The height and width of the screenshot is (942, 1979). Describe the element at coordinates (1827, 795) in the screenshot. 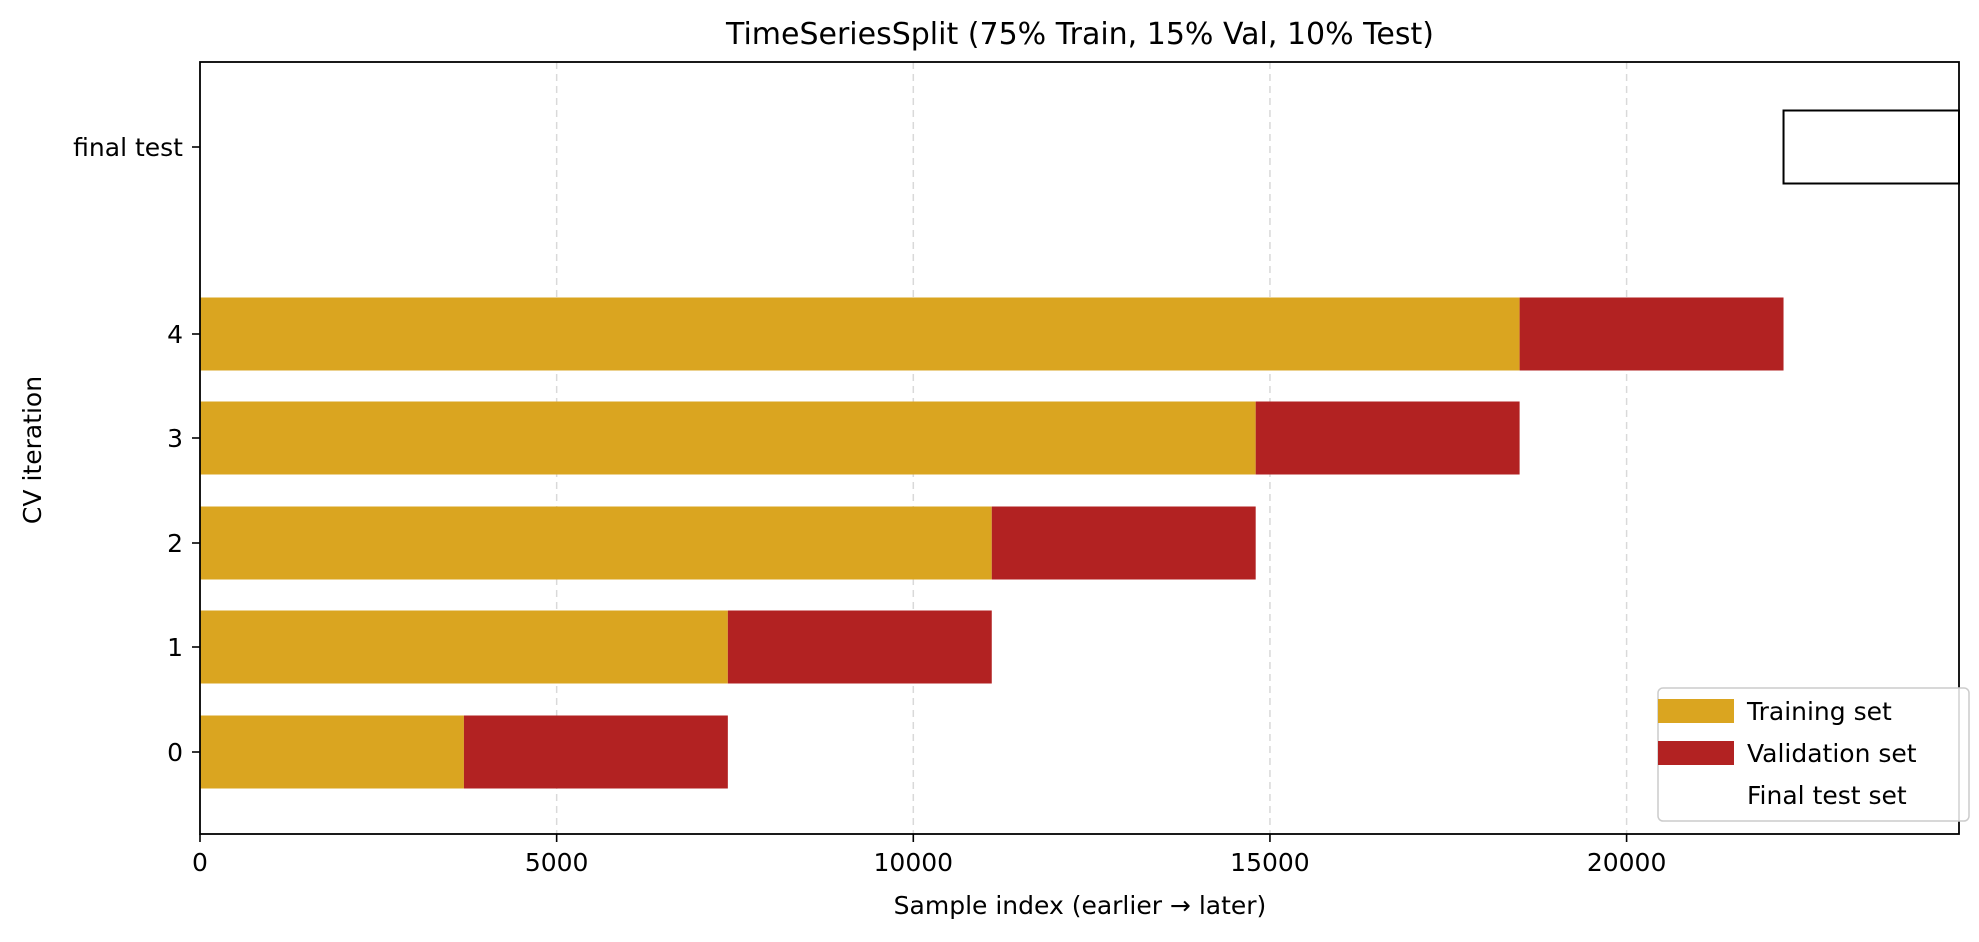

I see `legend-label-final-test: Final test set` at that location.